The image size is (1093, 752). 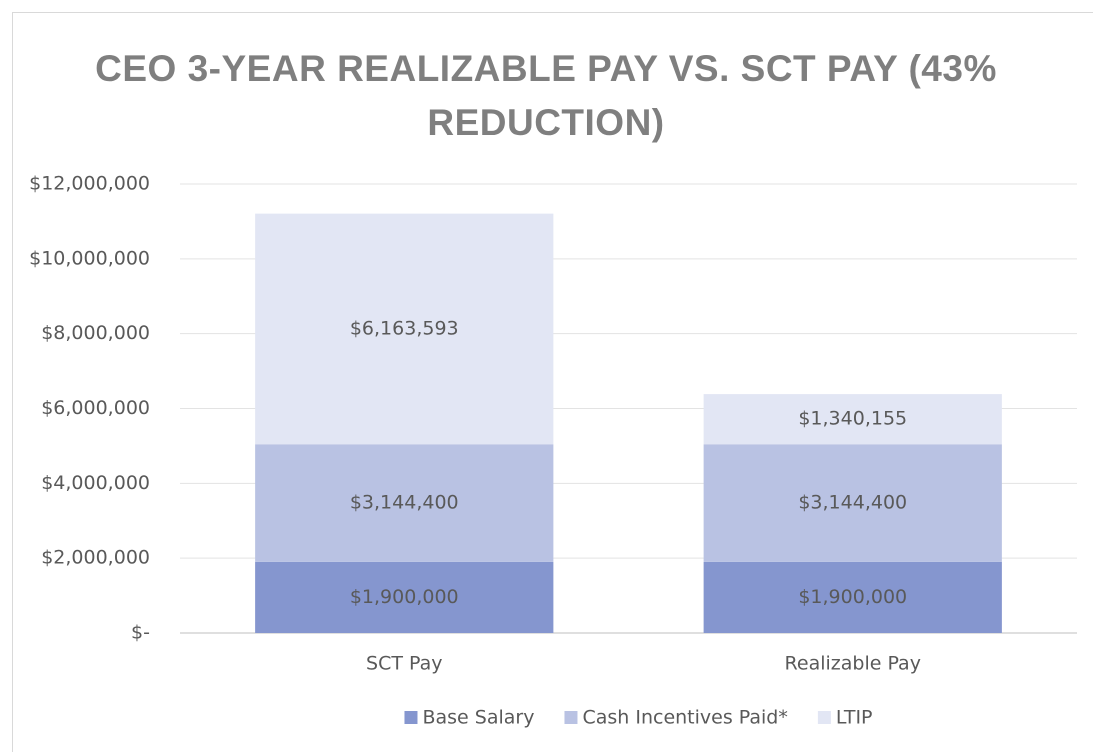 I want to click on y-tick-label: $10,000,000, so click(x=89, y=258).